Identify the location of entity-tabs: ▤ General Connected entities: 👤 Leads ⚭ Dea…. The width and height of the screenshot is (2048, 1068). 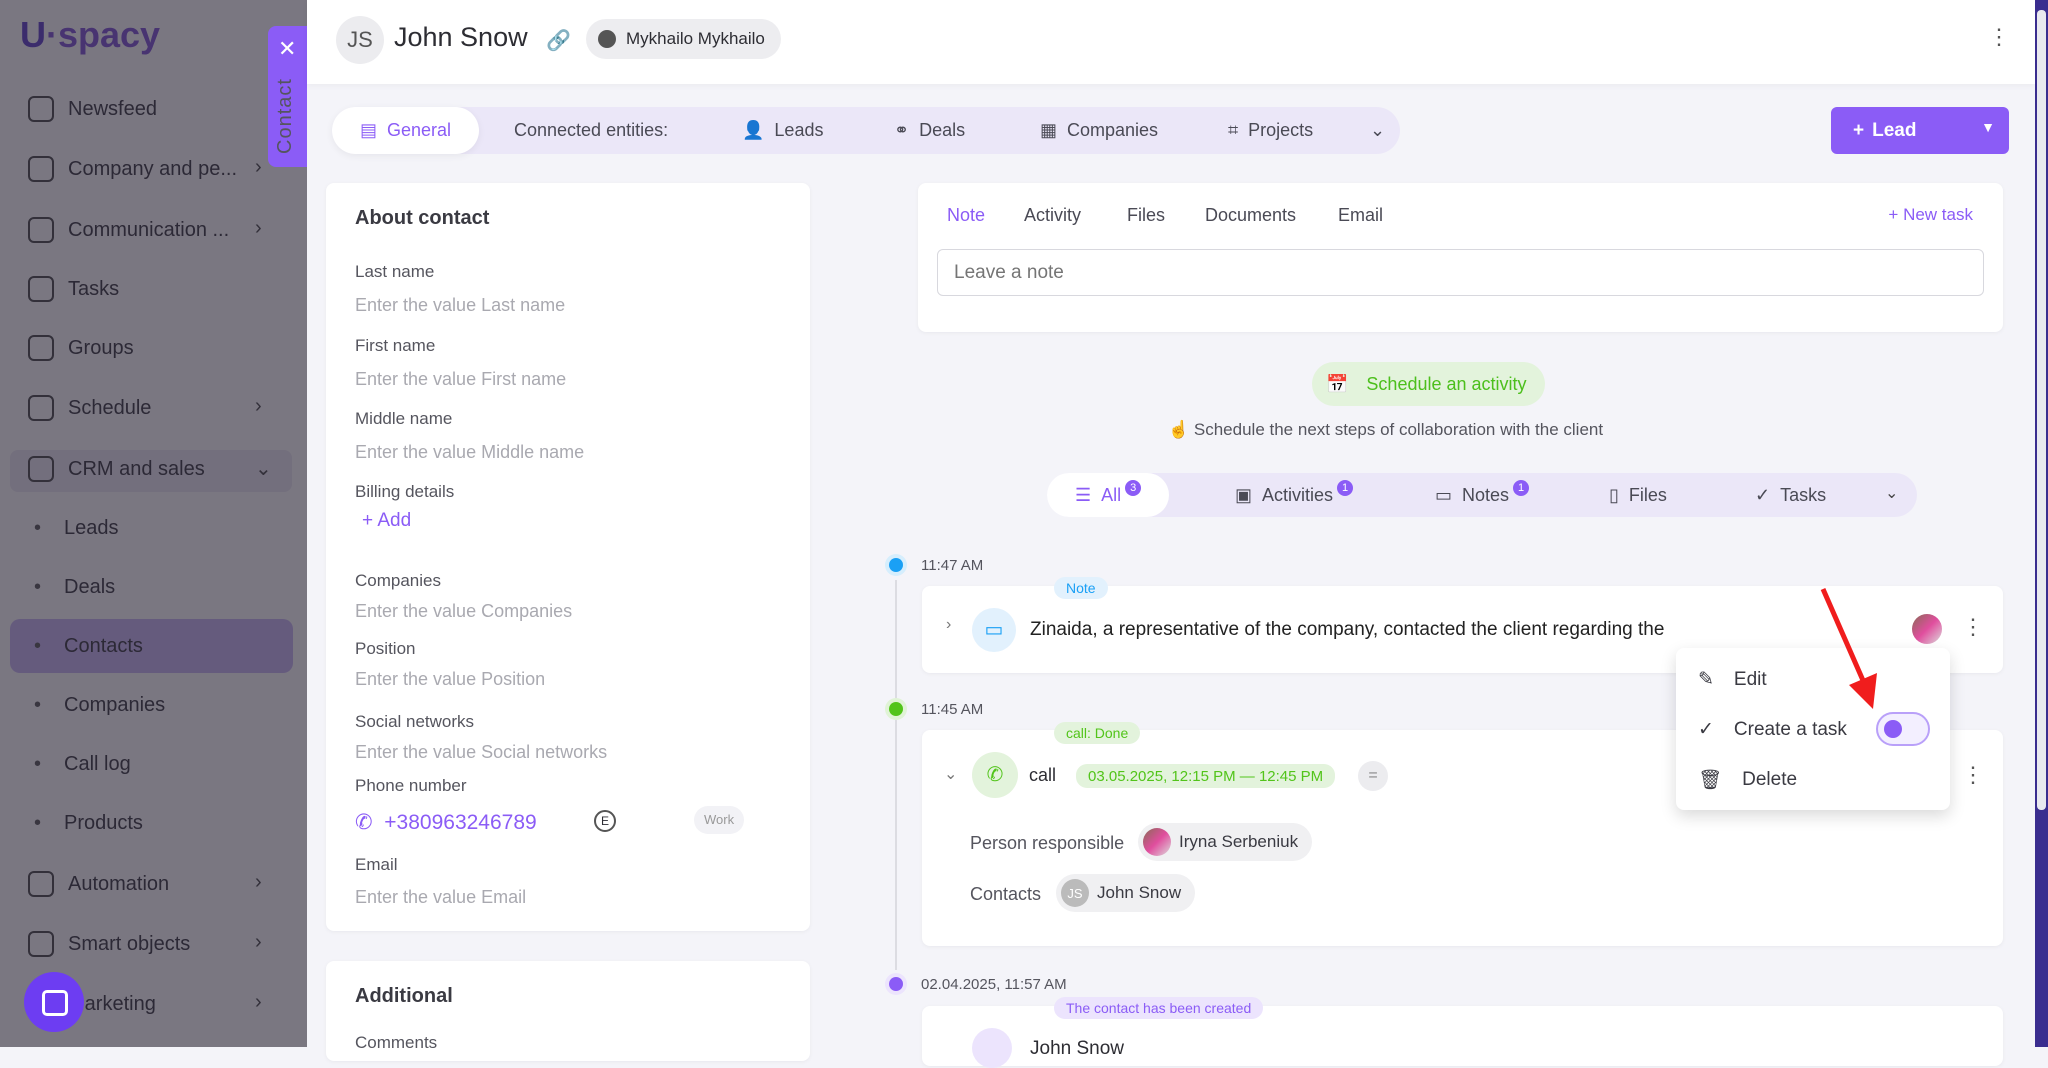
(866, 130).